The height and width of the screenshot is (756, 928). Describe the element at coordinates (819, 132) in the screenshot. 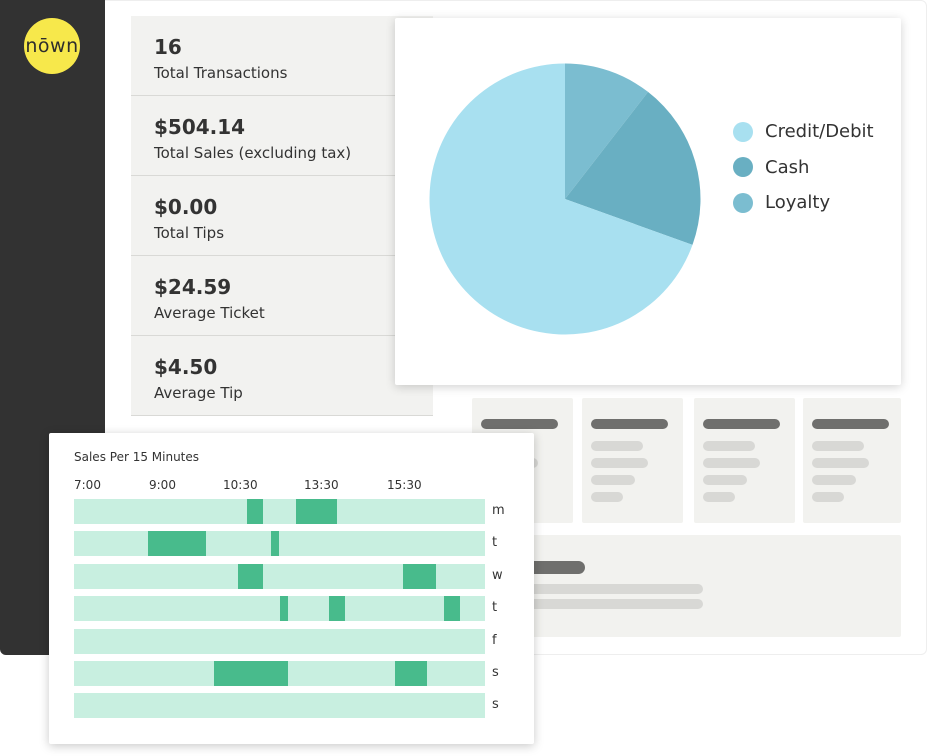

I see `legend-label: Credit/Debit` at that location.